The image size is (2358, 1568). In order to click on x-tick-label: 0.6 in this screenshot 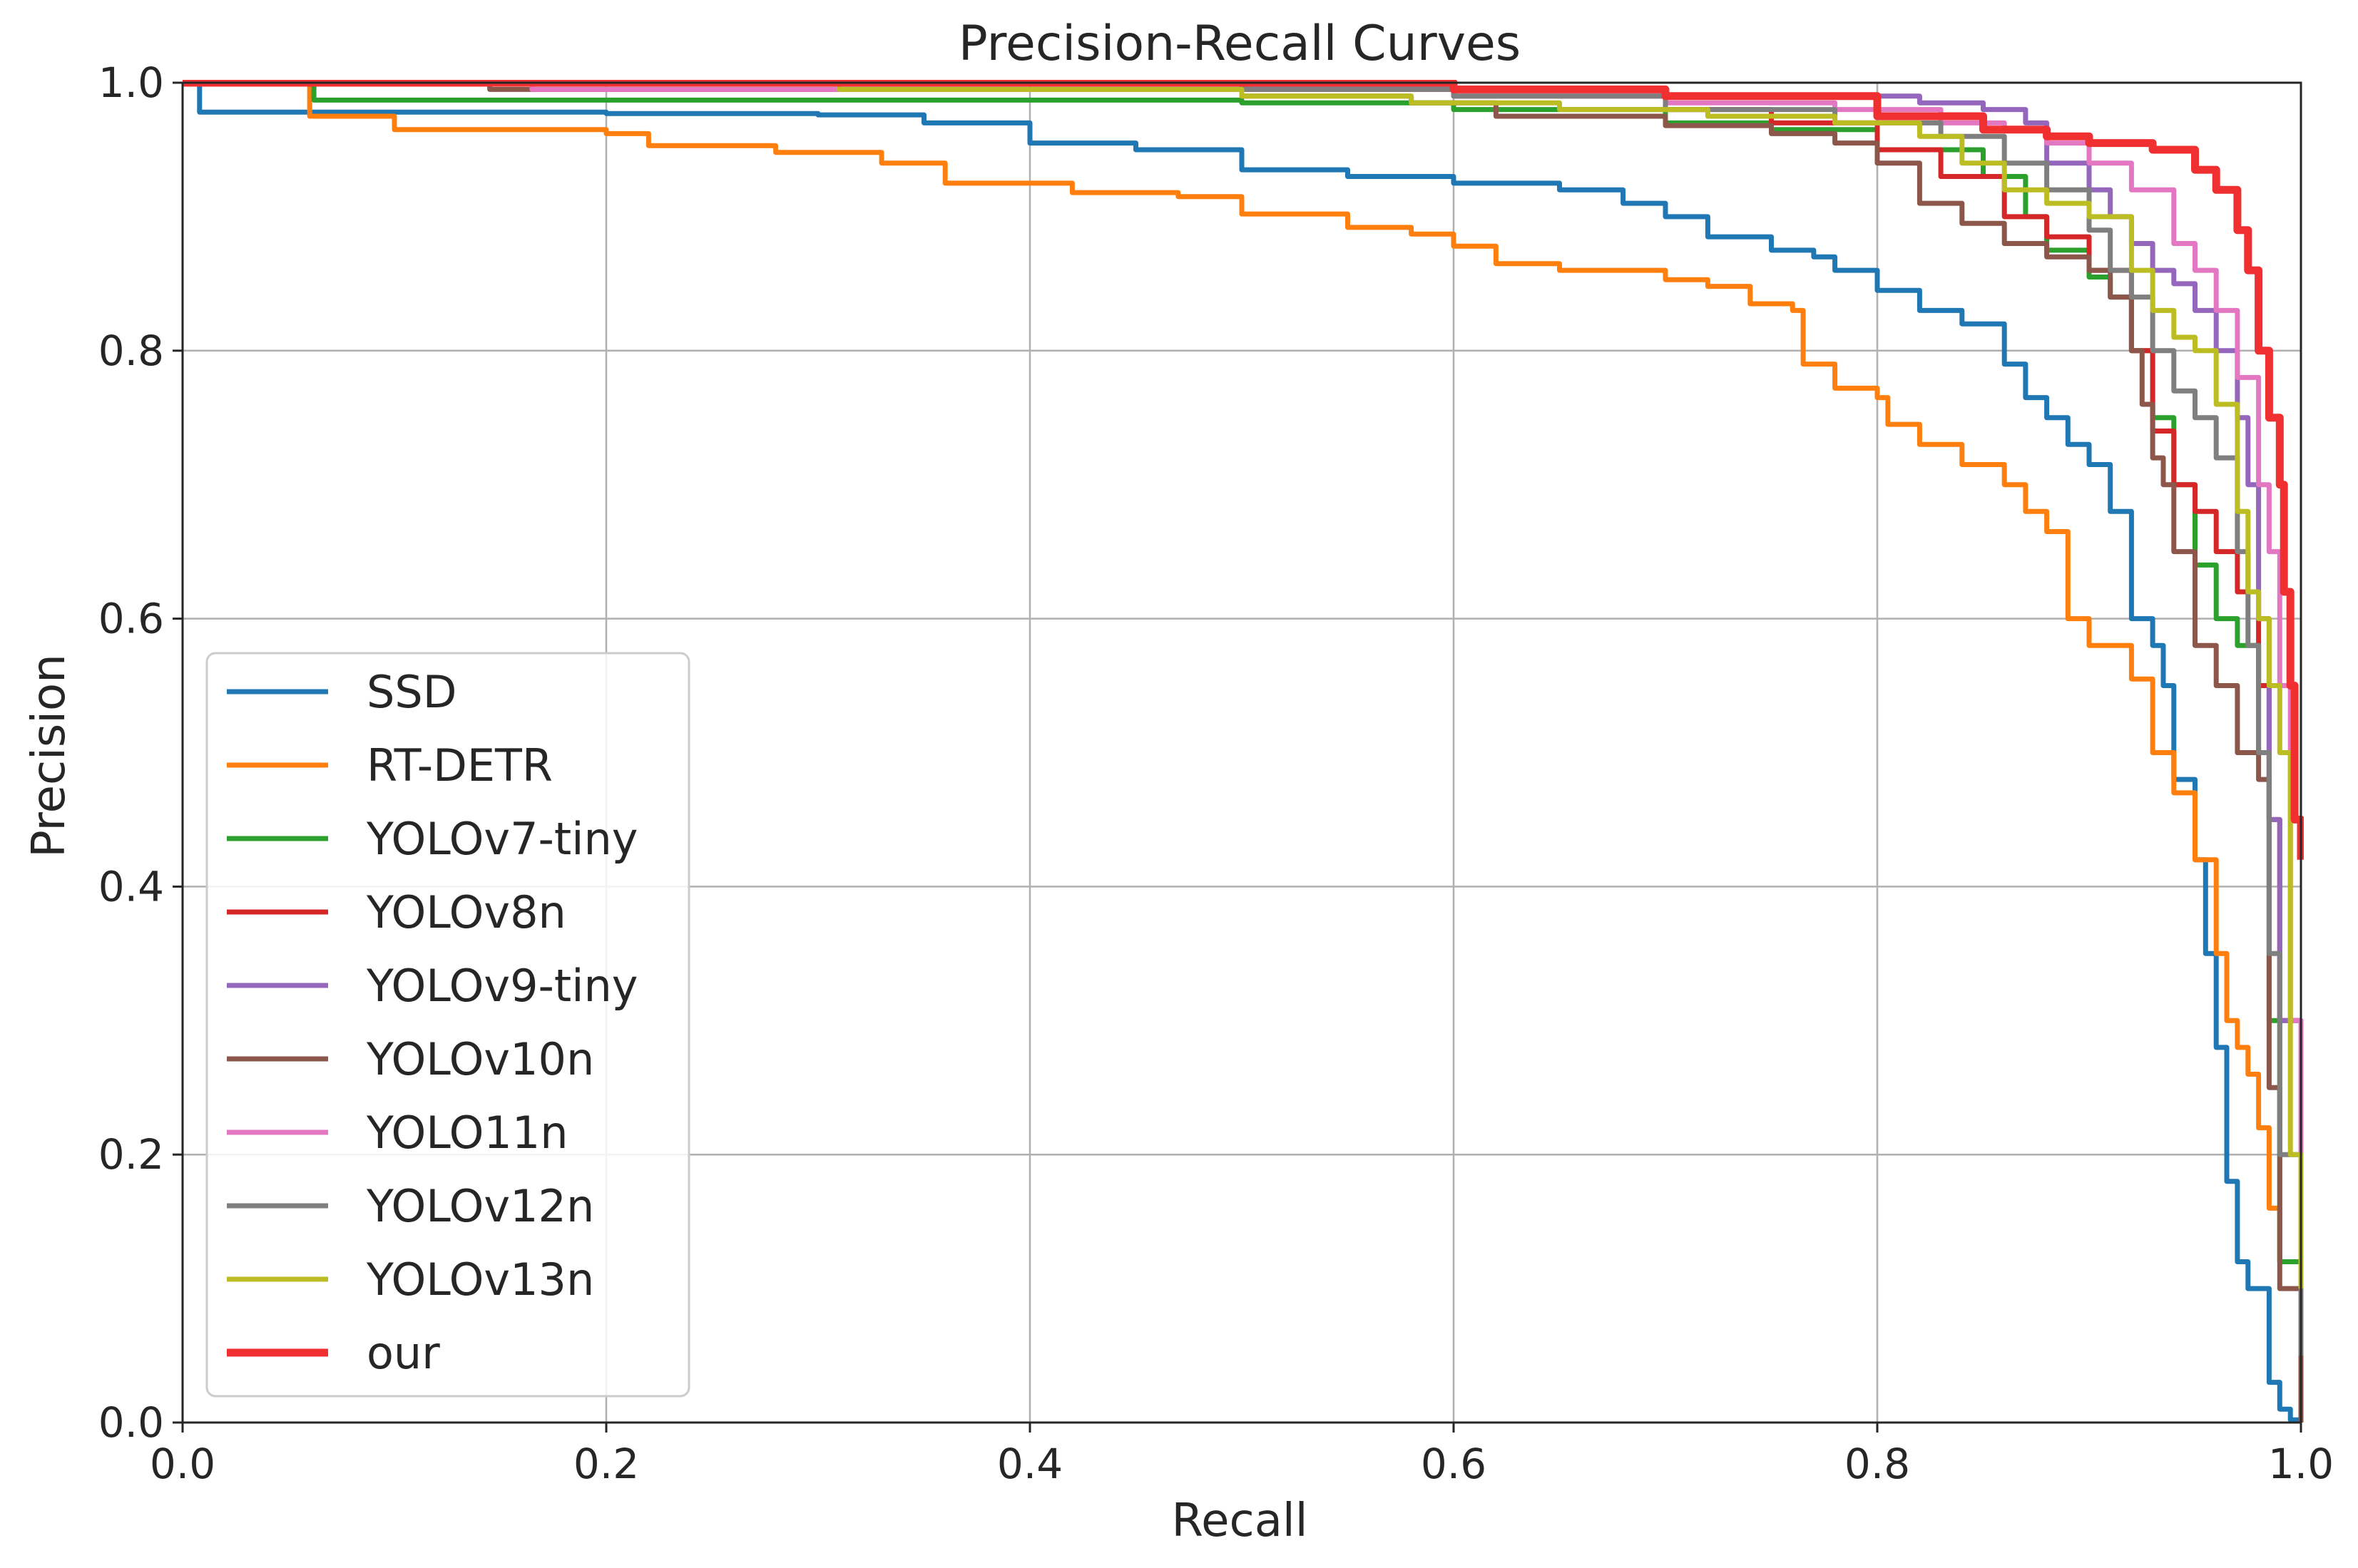, I will do `click(1453, 1464)`.